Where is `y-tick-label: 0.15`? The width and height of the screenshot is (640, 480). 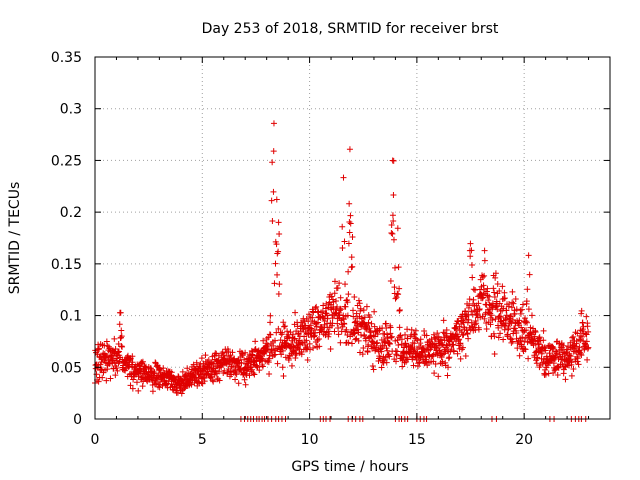
y-tick-label: 0.15 is located at coordinates (66, 265).